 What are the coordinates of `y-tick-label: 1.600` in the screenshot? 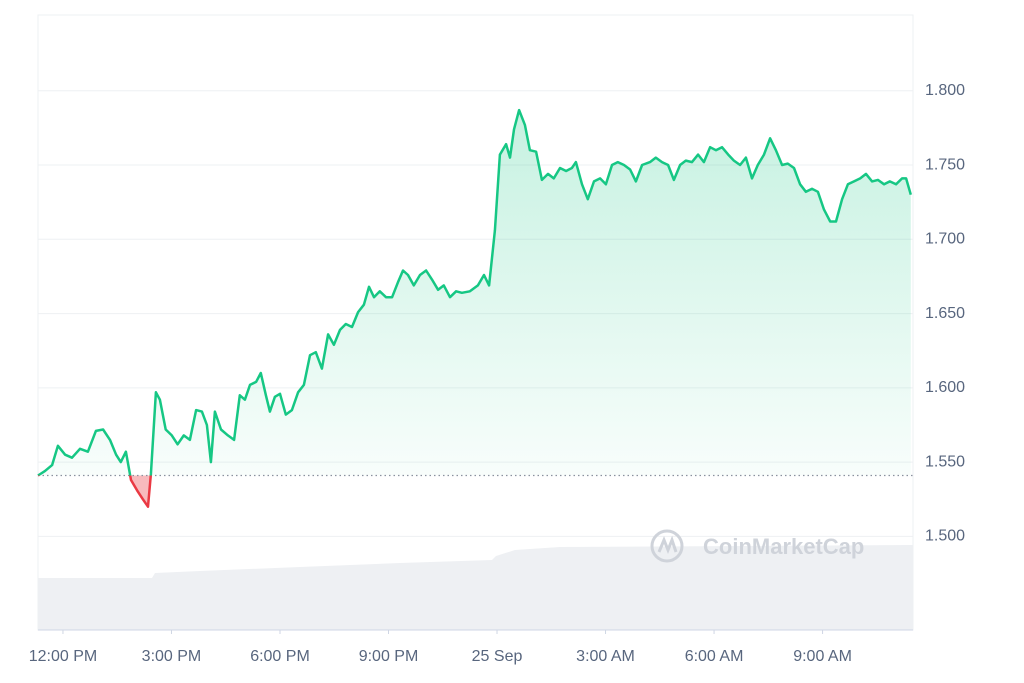 It's located at (945, 387).